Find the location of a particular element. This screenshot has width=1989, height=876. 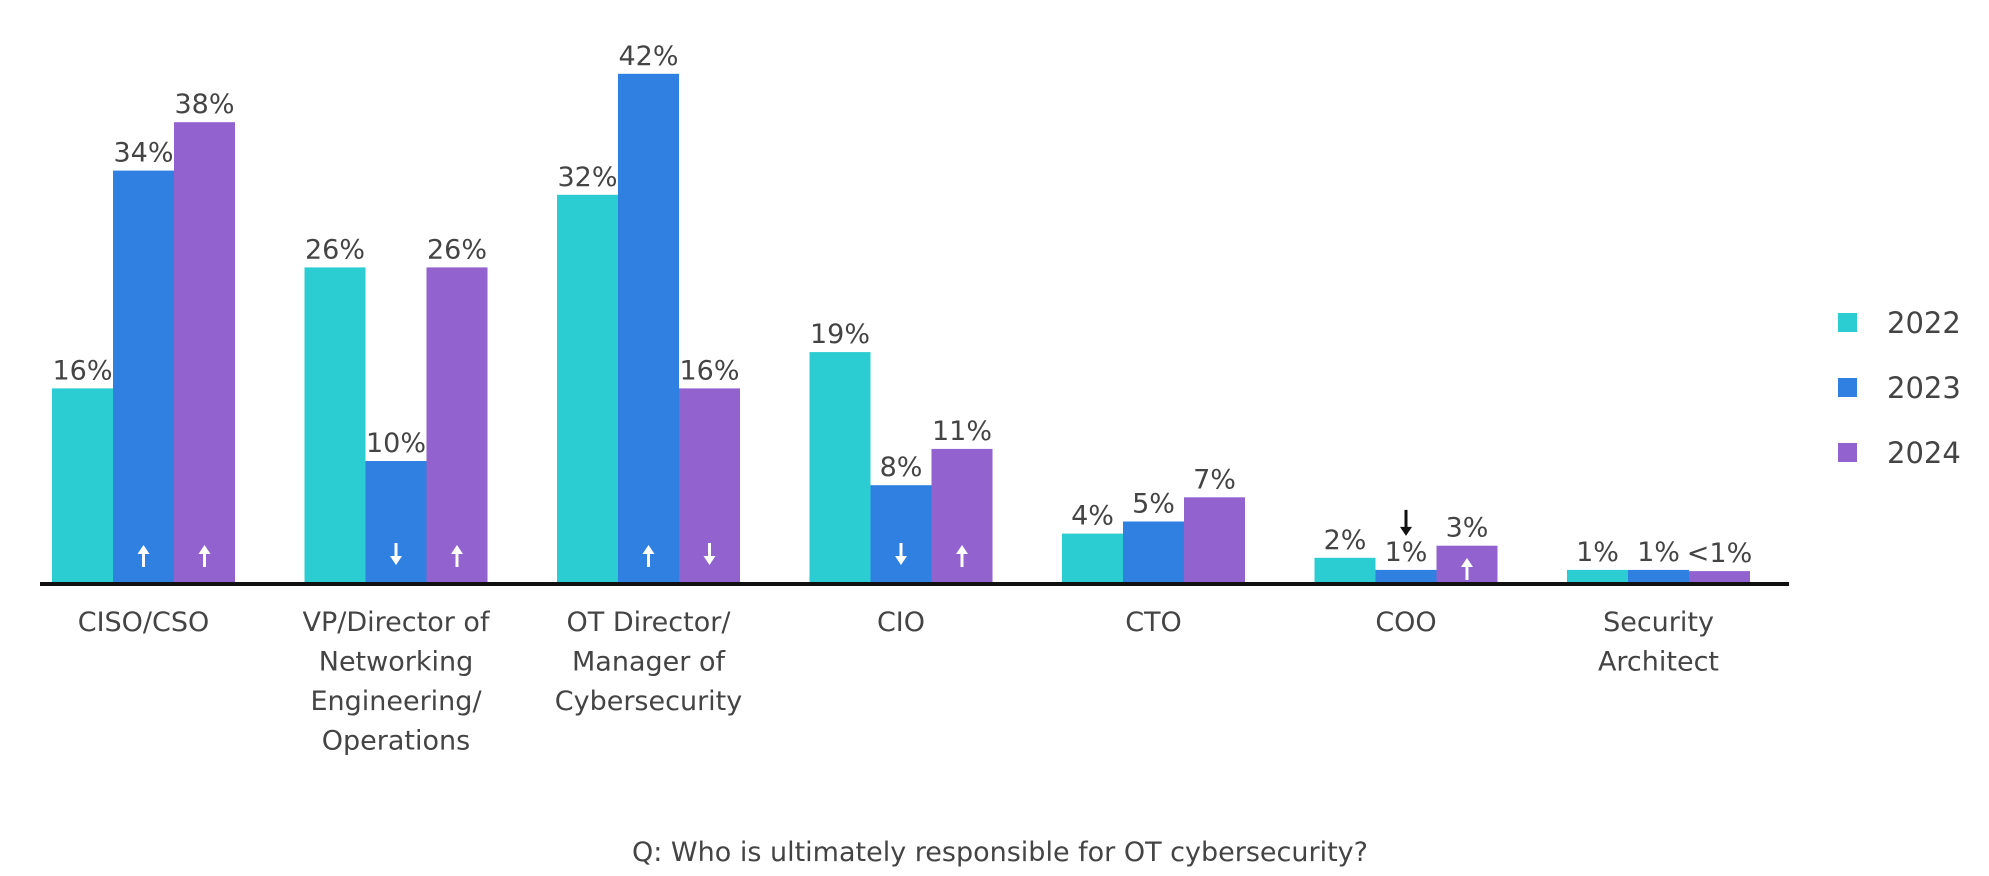

category-label-1-line-2: Engineering/ is located at coordinates (396, 701).